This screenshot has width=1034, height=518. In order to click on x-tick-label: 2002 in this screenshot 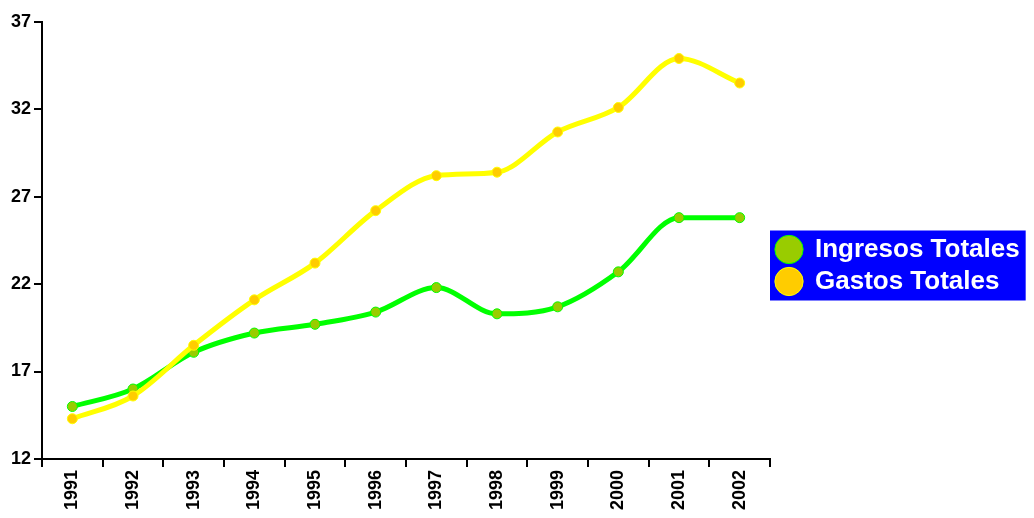, I will do `click(738, 489)`.